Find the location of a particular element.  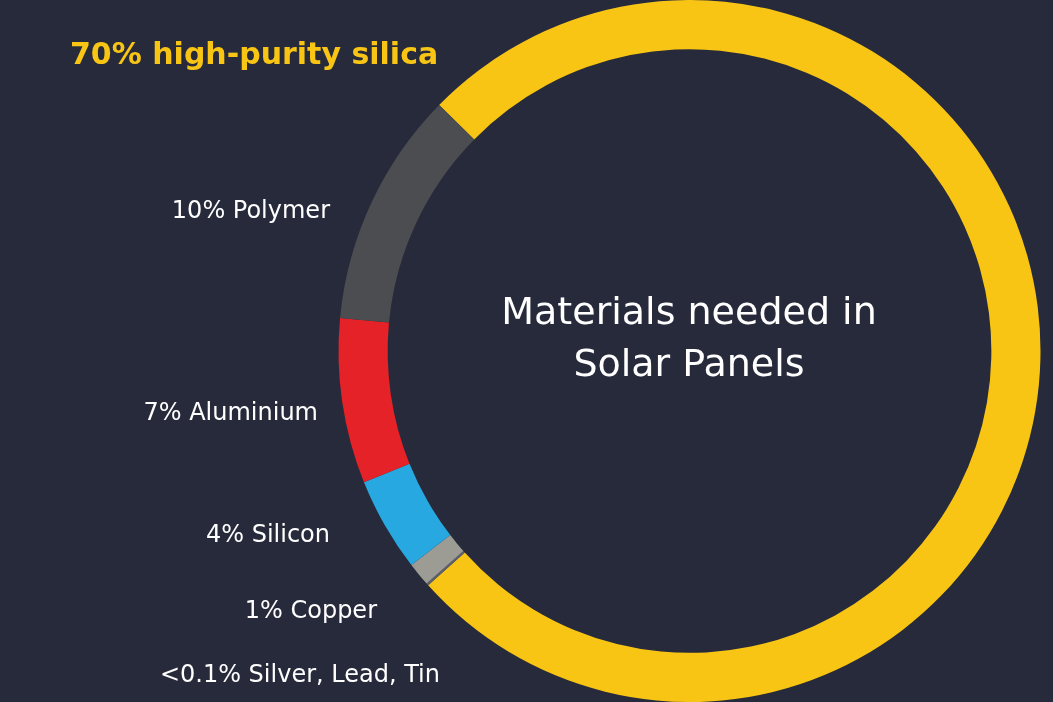

slice-label: <0.1% Silver, Lead, Tin is located at coordinates (299, 674).